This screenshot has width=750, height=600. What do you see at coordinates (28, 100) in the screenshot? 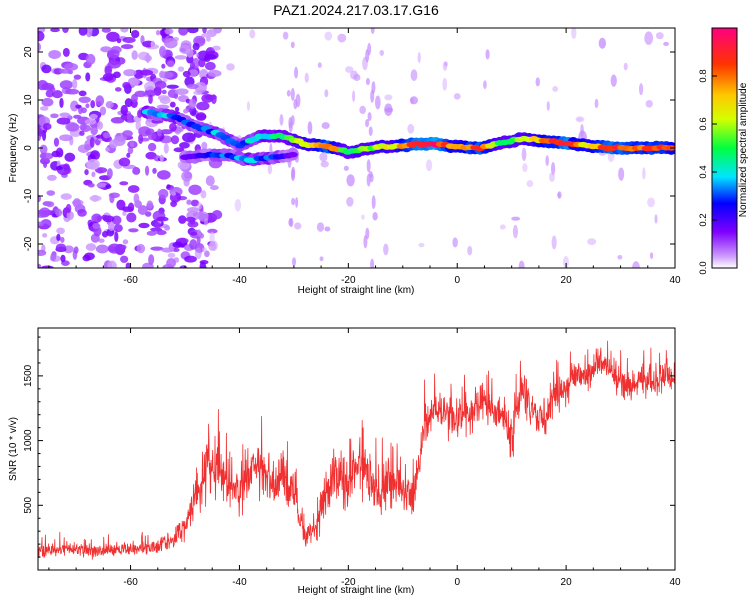
I see `y-tick-label: 10` at bounding box center [28, 100].